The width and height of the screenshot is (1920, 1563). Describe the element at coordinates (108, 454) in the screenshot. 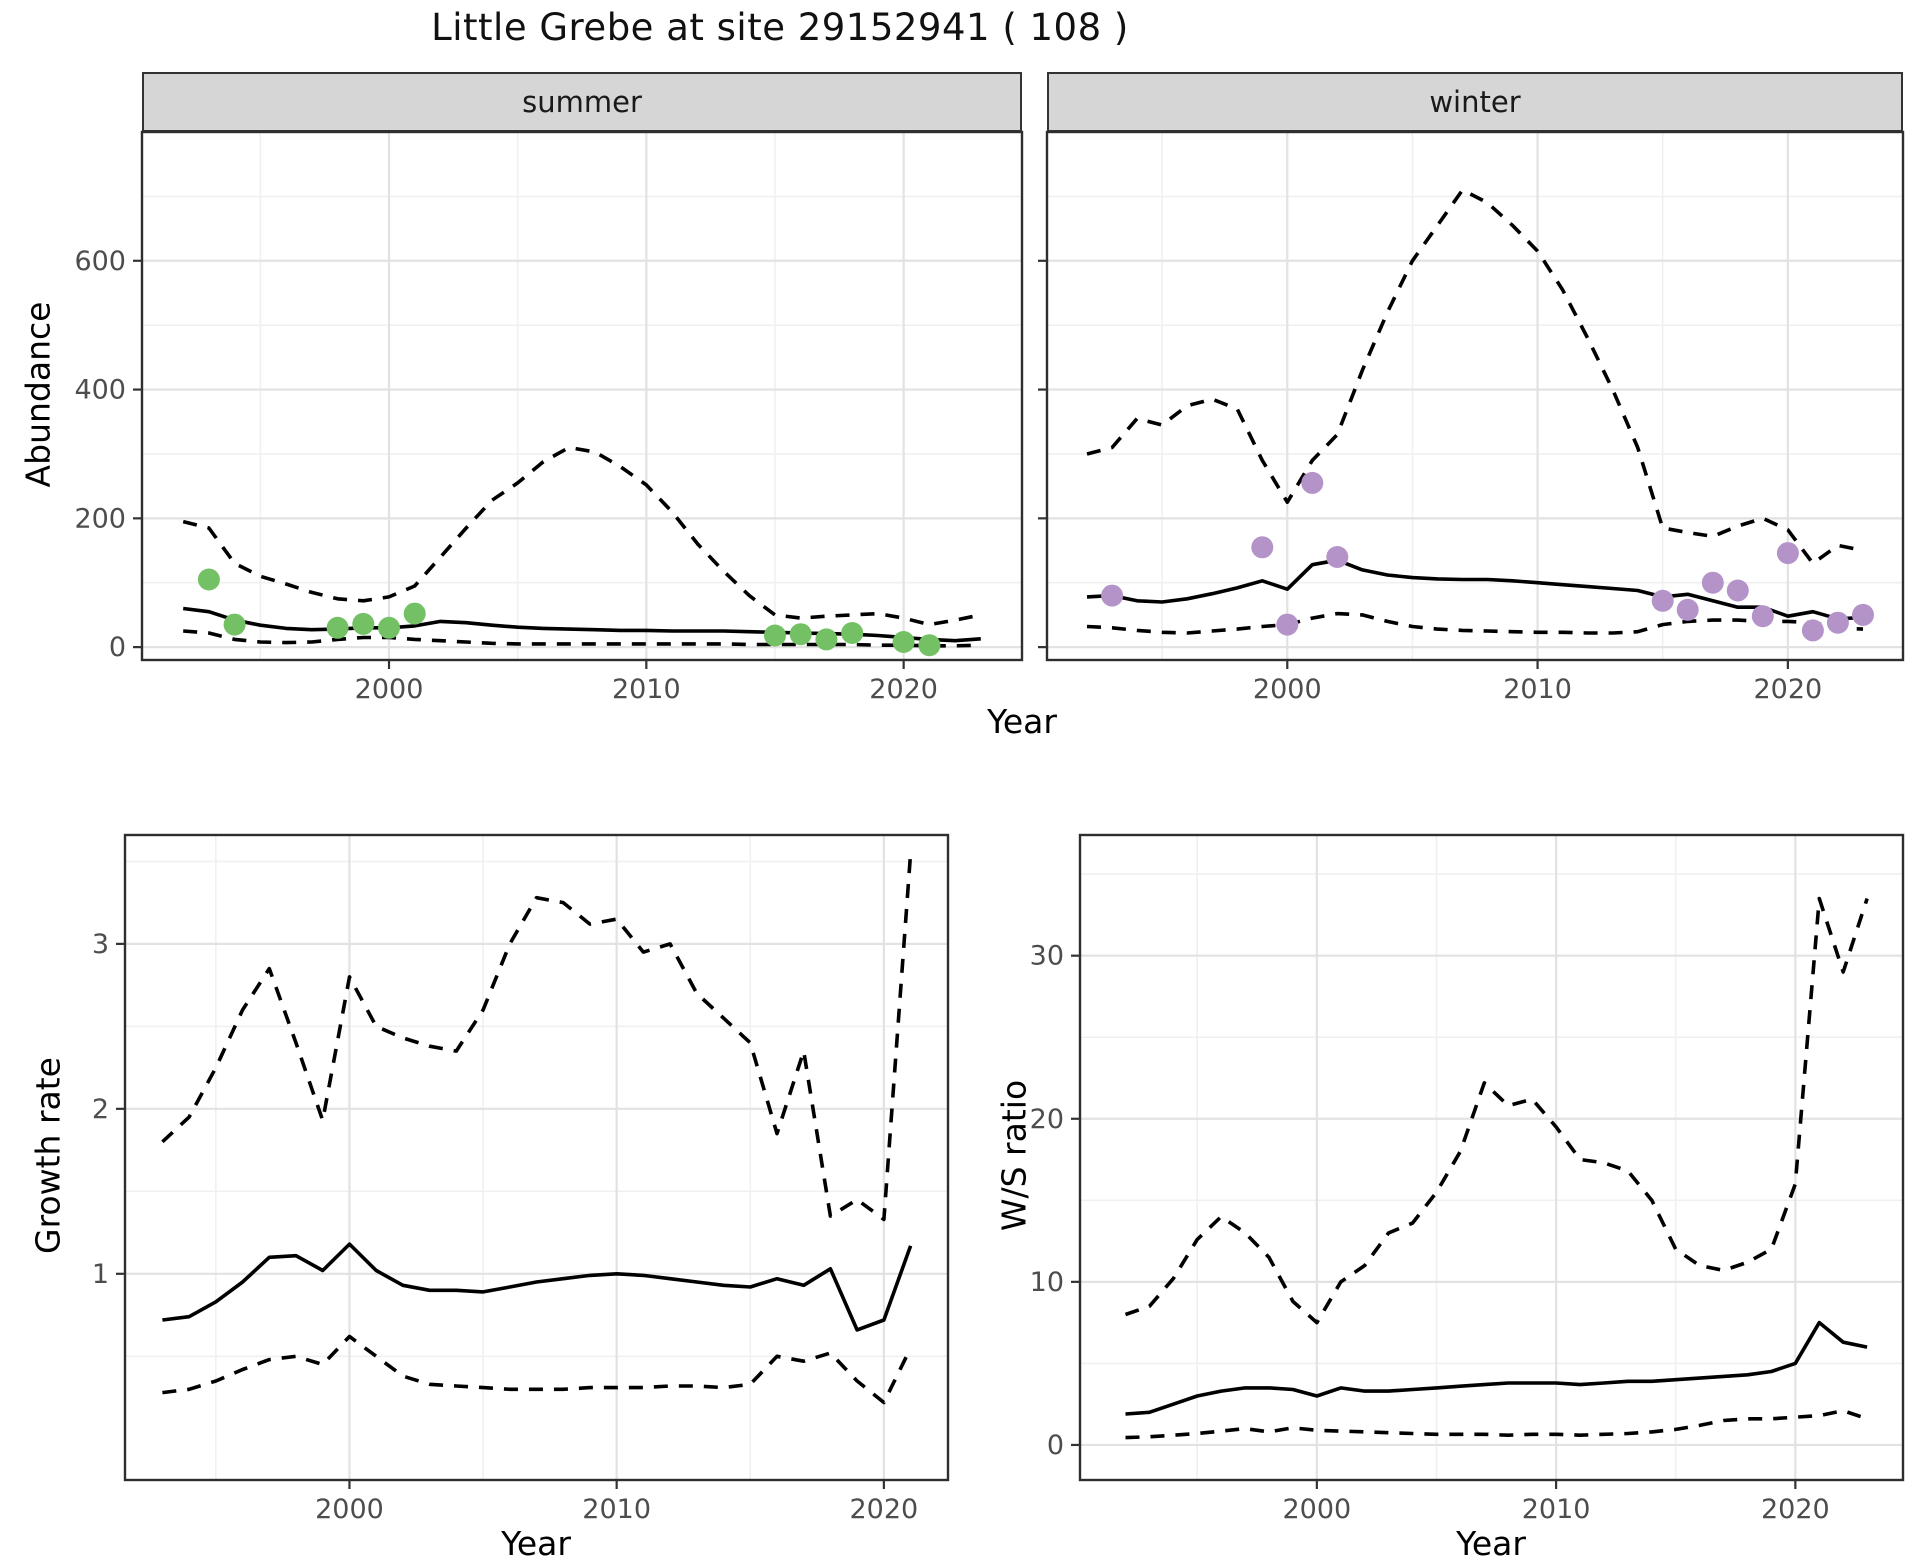

I see `y-axis: 0 200 400 600` at that location.